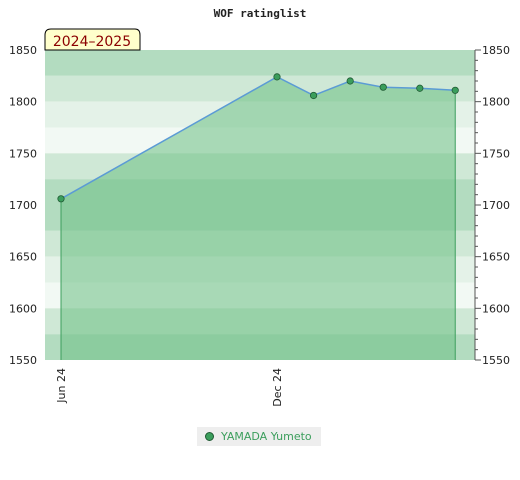 Image resolution: width=520 pixels, height=480 pixels. I want to click on y-tick-label-right: 1750, so click(496, 153).